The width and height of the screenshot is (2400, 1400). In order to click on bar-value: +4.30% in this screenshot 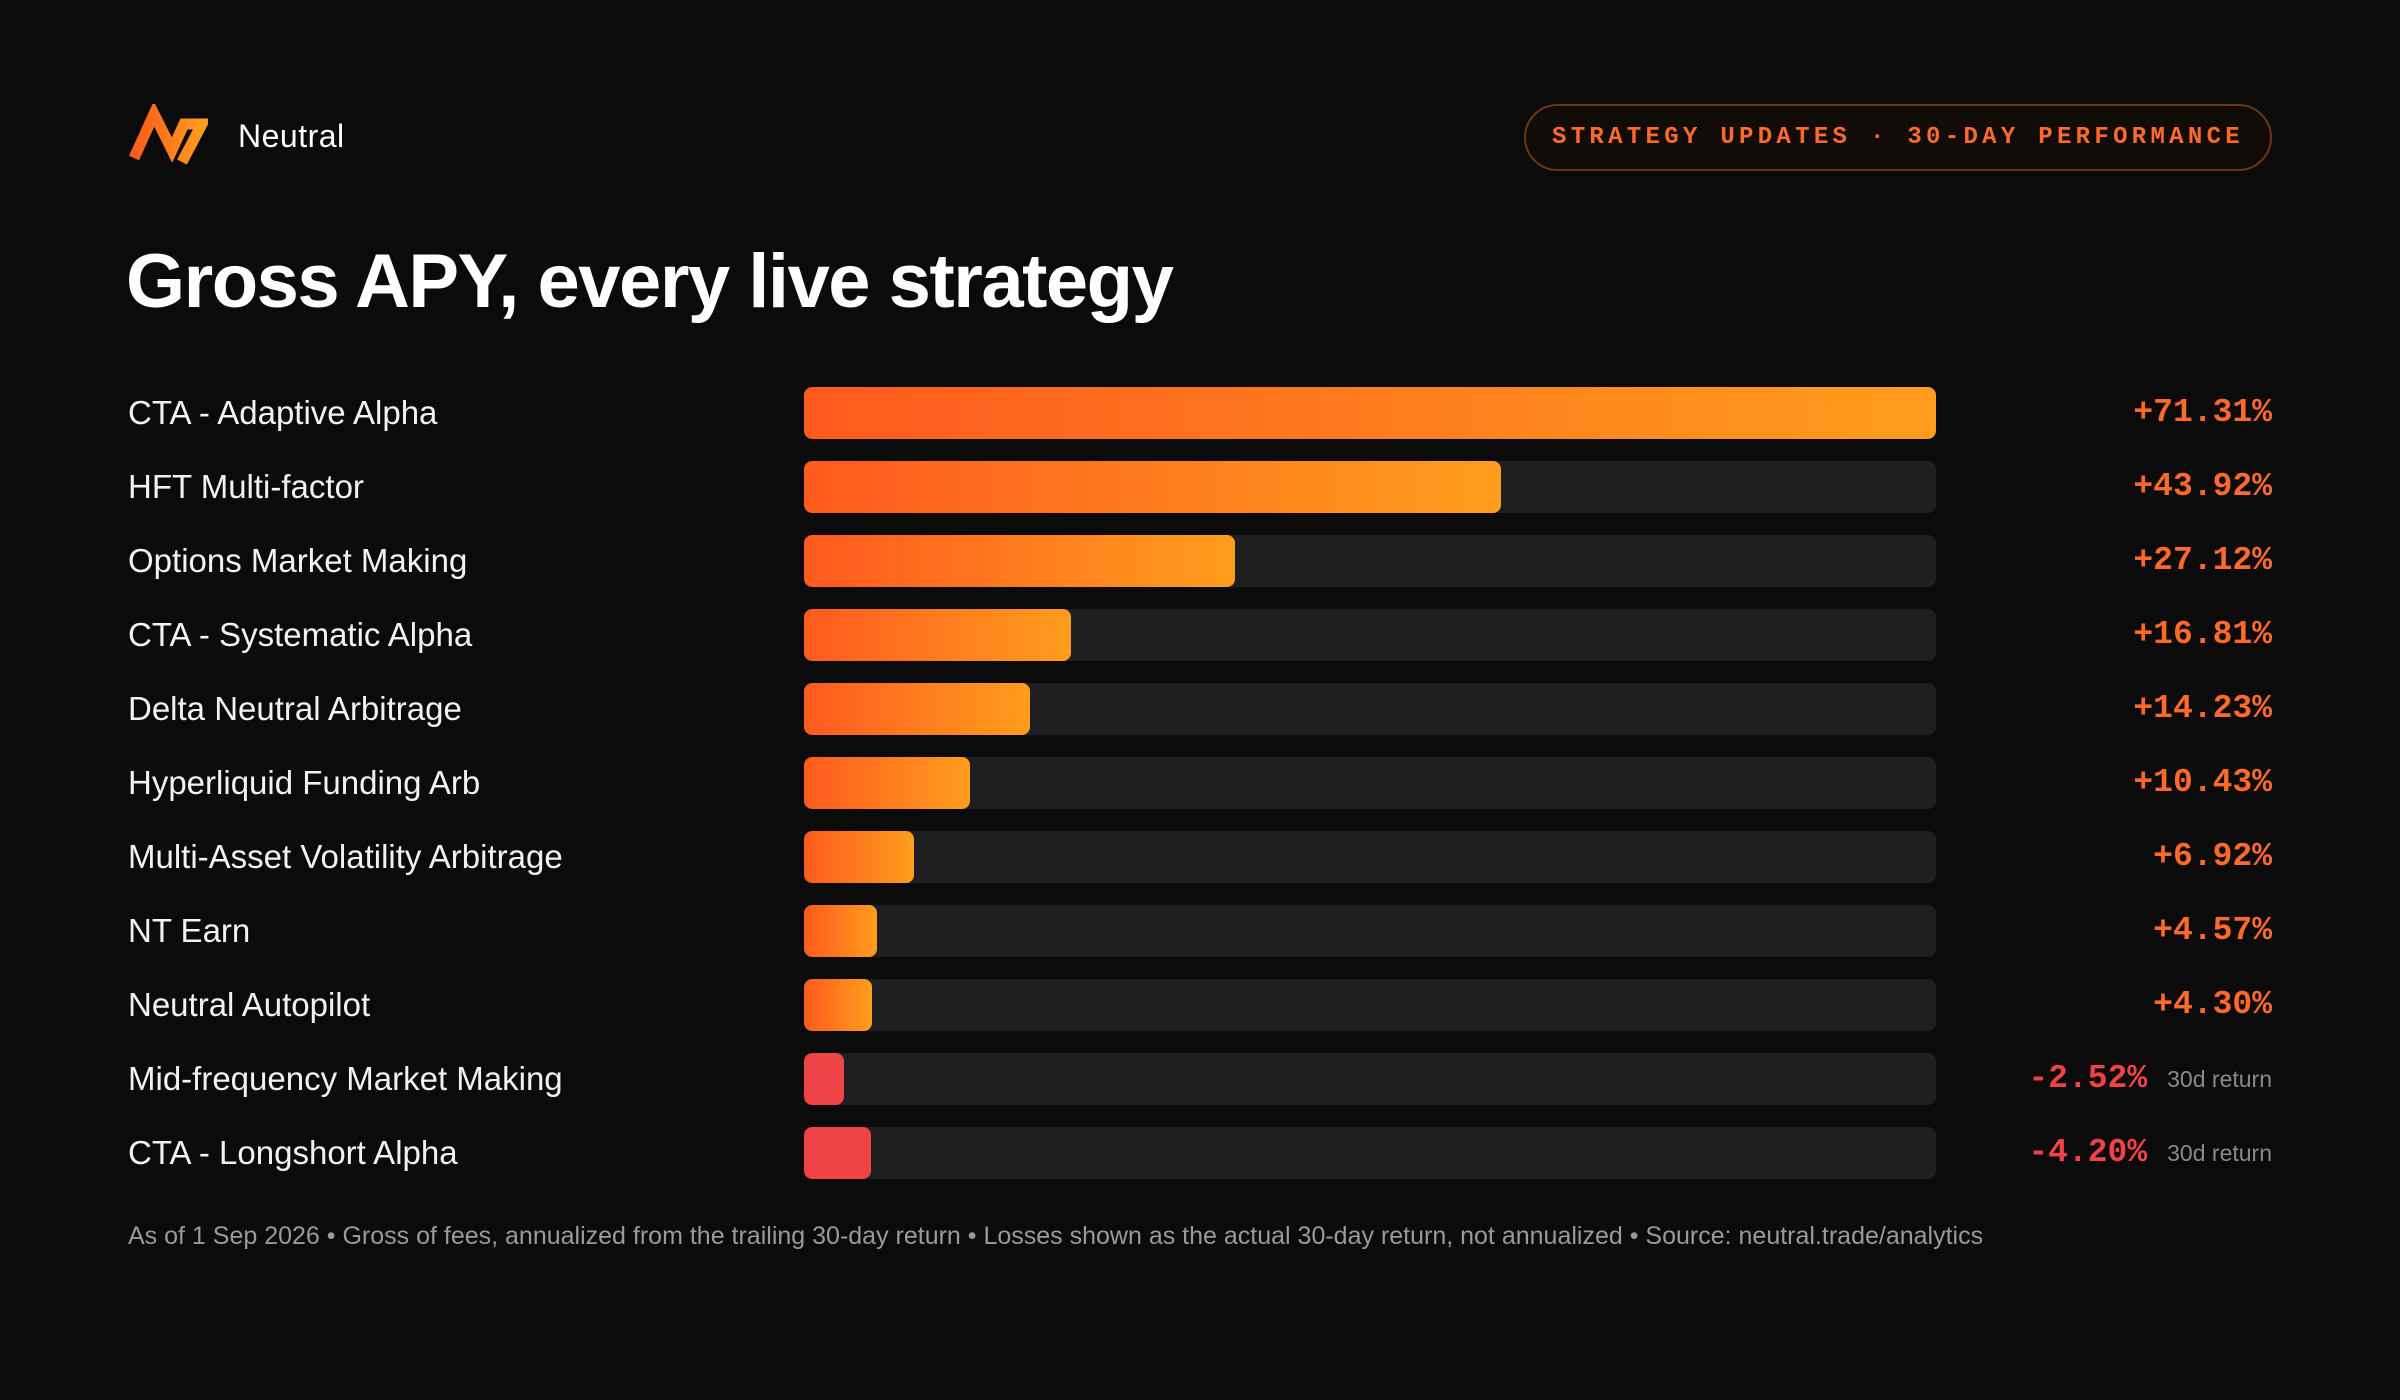, I will do `click(2212, 1005)`.